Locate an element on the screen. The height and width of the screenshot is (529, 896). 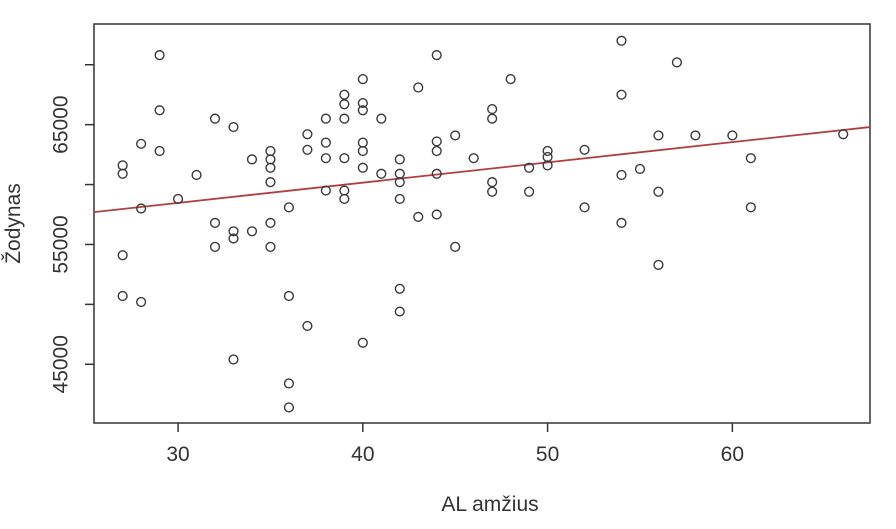
trend-line is located at coordinates (482, 170).